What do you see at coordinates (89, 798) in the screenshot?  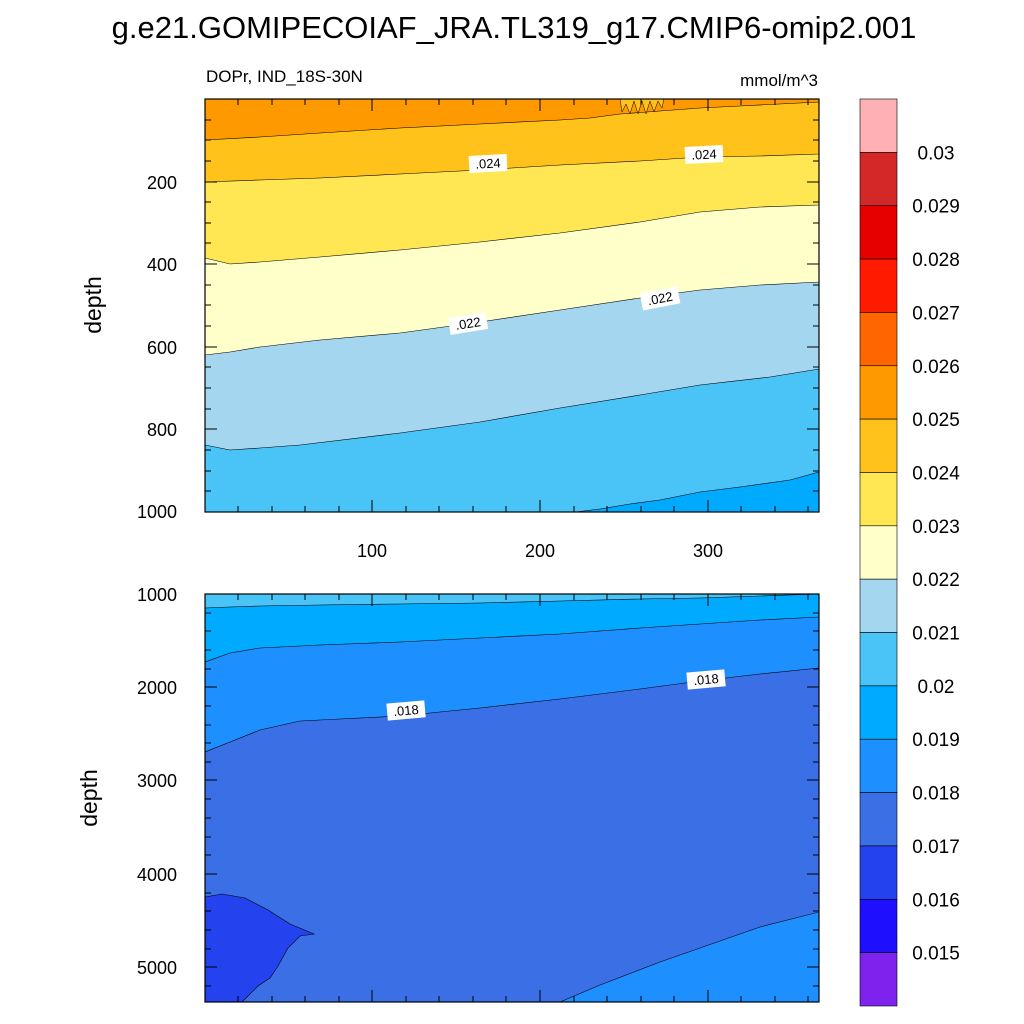 I see `bottom-y-axis-label: depth` at bounding box center [89, 798].